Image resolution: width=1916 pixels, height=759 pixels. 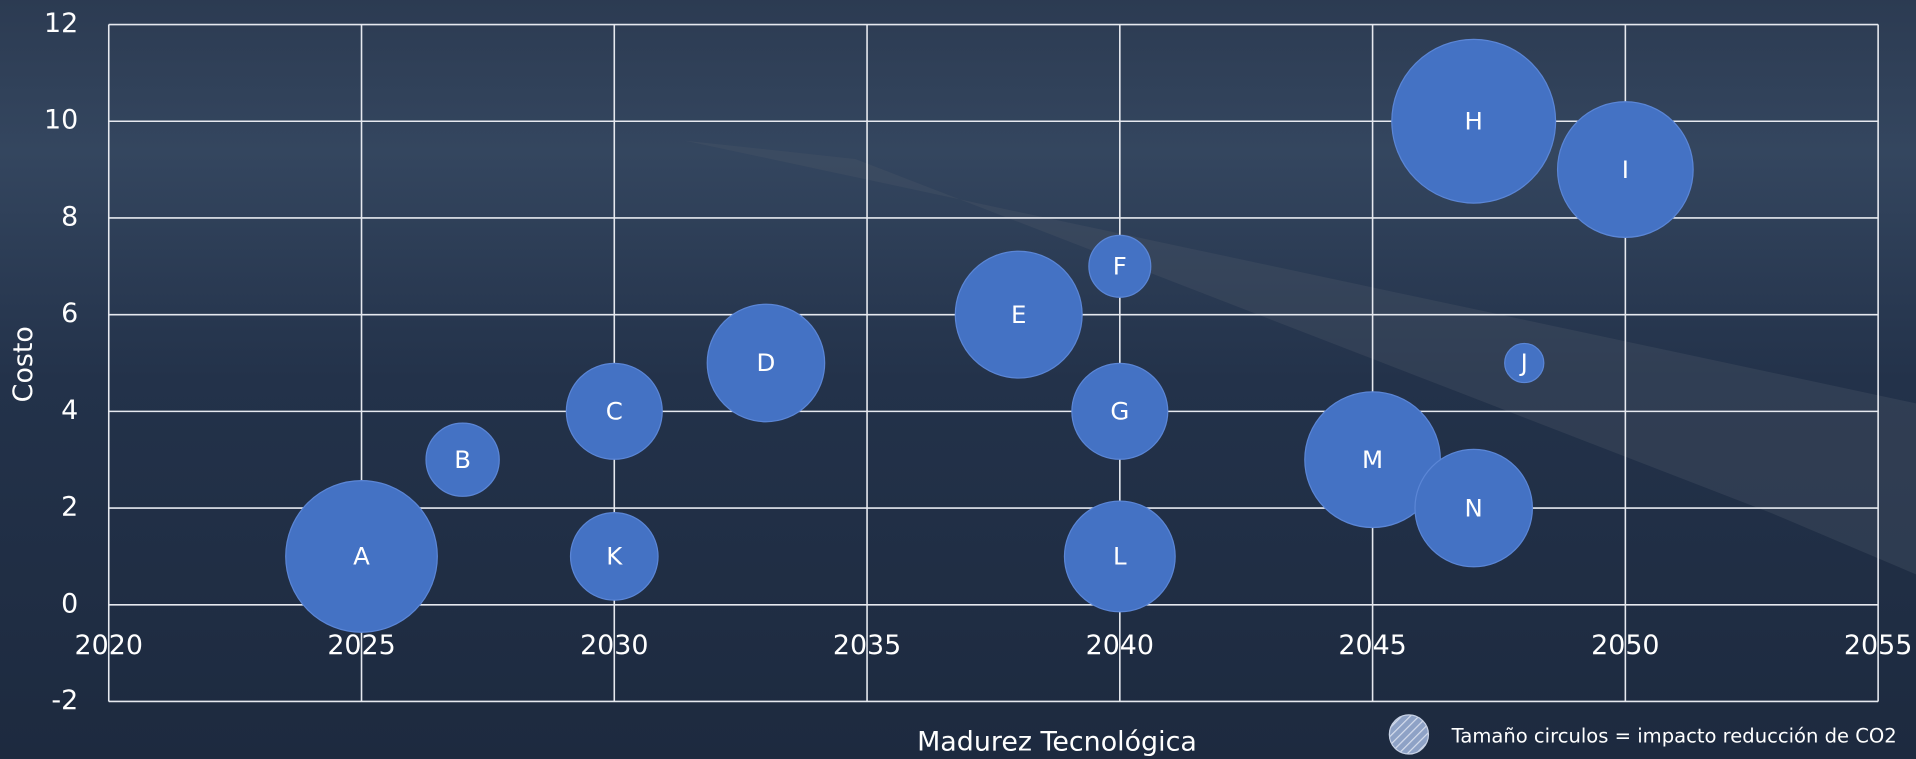 I want to click on y-tick-label: 6, so click(x=69, y=313).